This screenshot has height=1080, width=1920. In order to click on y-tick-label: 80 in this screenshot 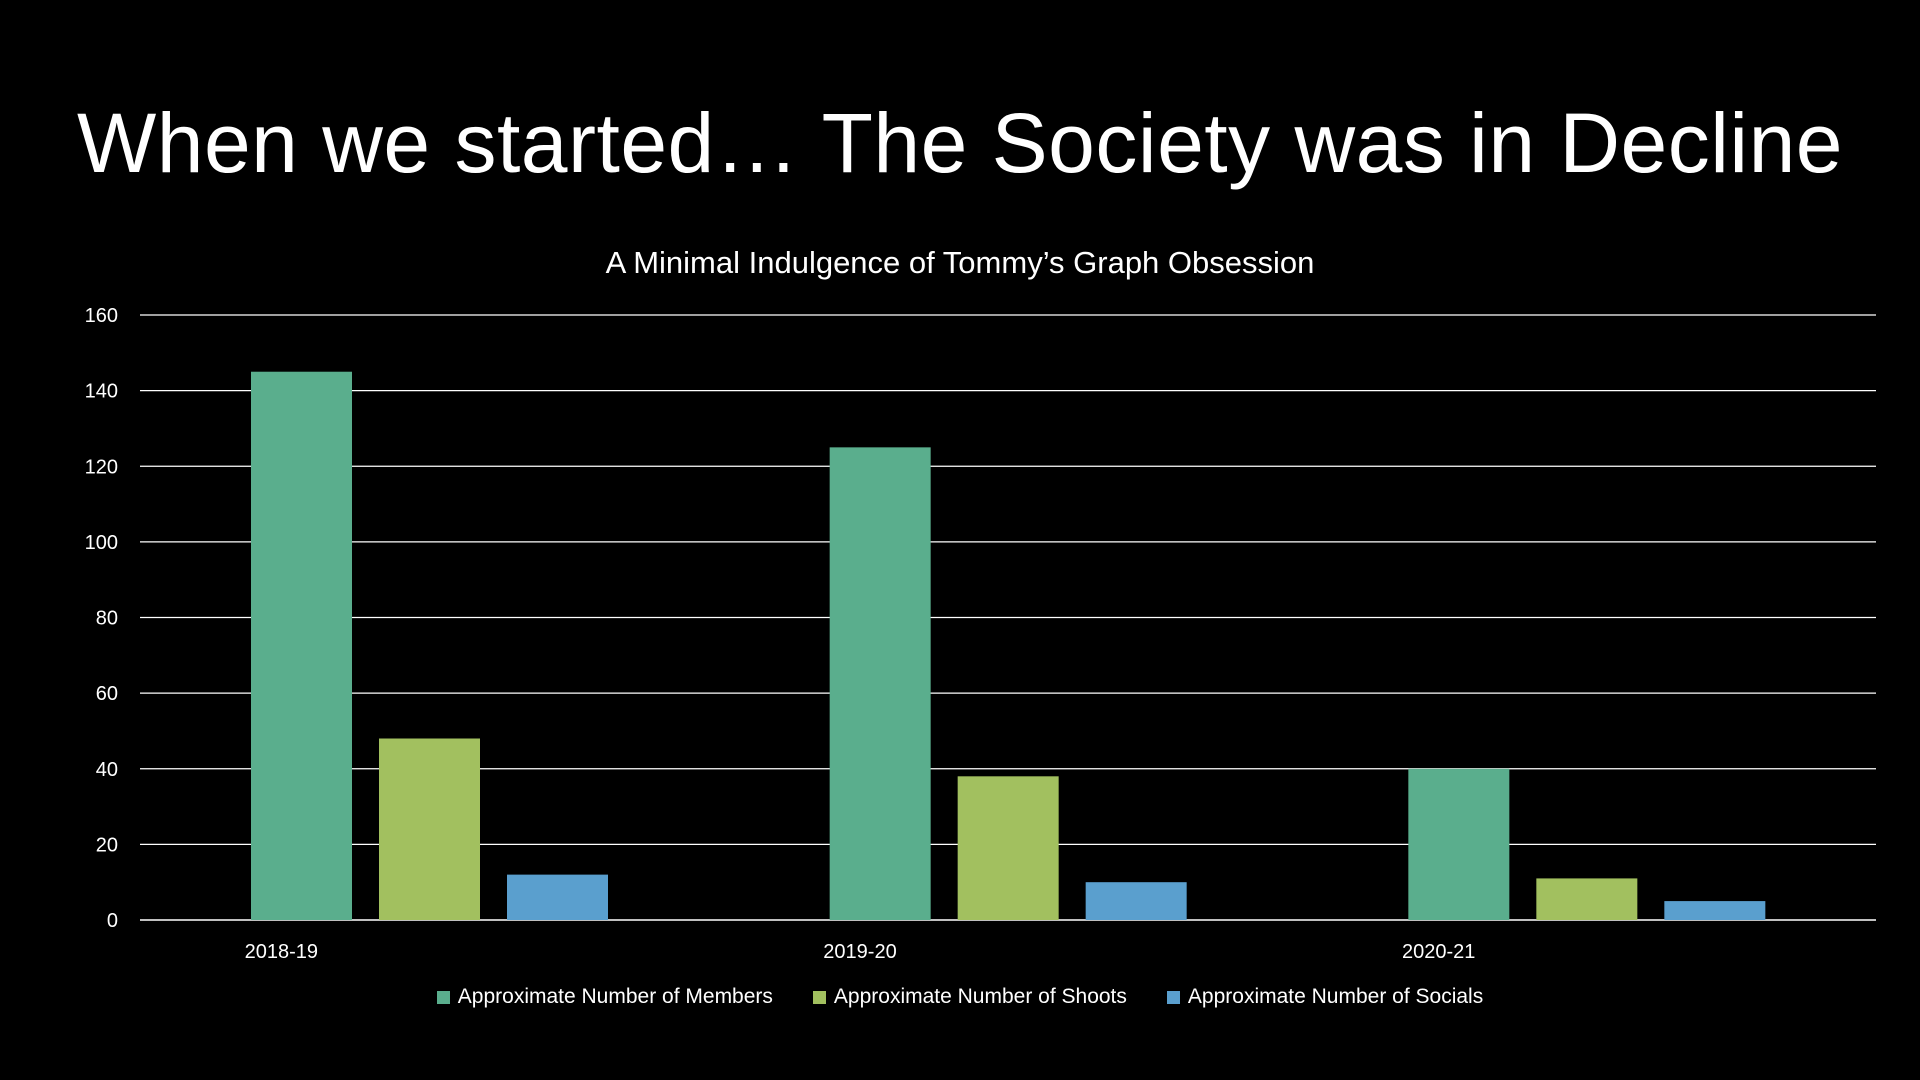, I will do `click(107, 619)`.